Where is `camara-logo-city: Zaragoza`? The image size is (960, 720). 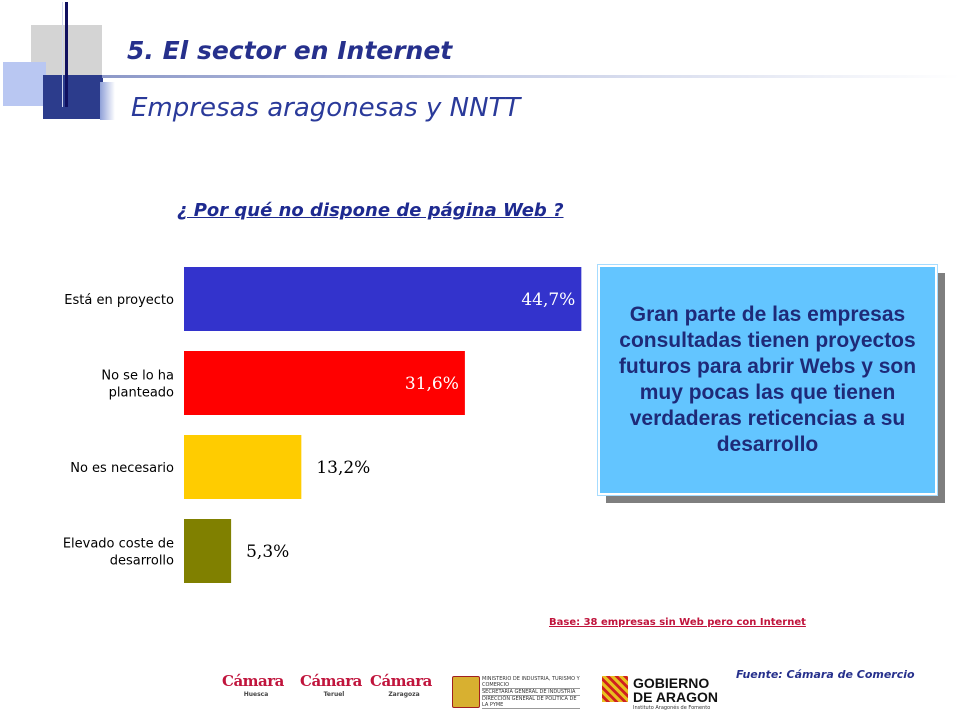
camara-logo-city: Zaragoza is located at coordinates (404, 694).